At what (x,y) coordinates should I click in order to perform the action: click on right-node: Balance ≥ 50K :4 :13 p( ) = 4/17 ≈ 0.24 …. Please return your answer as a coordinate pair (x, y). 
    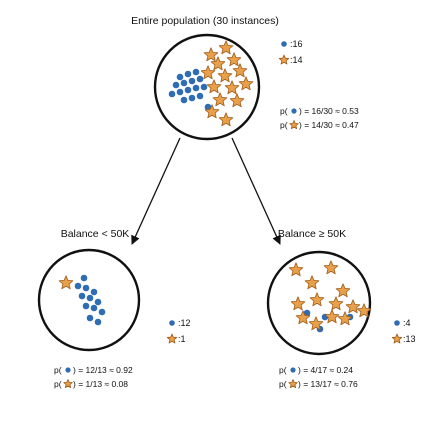
    Looking at the image, I should click on (341, 308).